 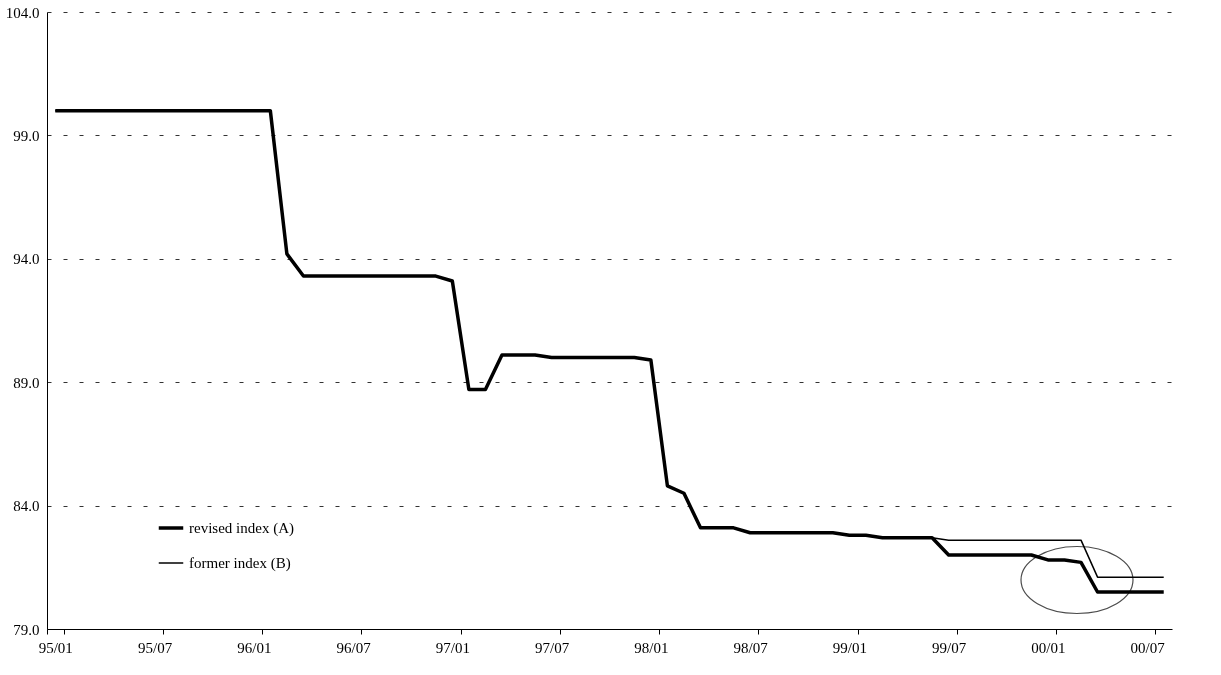 I want to click on y-tick-label: 94.0, so click(x=26, y=259).